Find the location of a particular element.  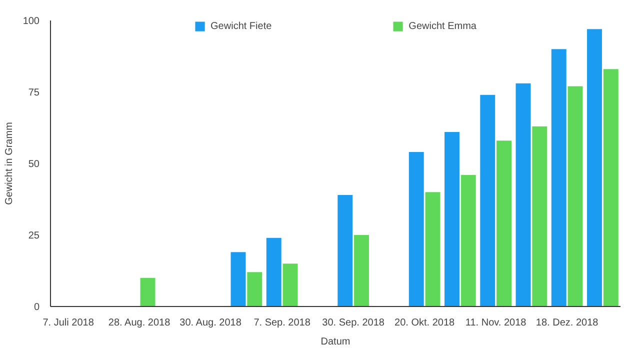

y-tick-label: 50 is located at coordinates (34, 164).